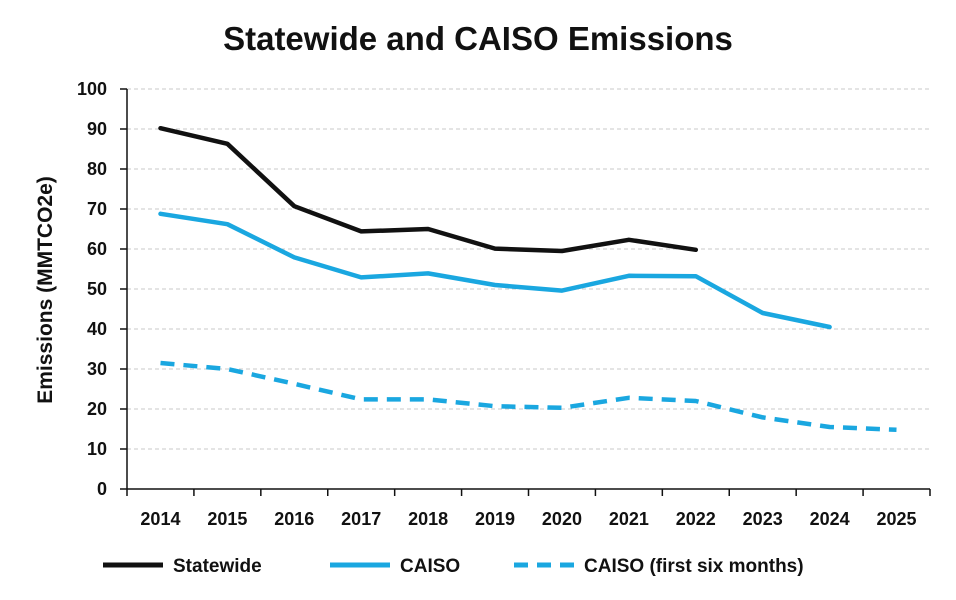 Image resolution: width=956 pixels, height=600 pixels. I want to click on legend-label: Statewide, so click(217, 566).